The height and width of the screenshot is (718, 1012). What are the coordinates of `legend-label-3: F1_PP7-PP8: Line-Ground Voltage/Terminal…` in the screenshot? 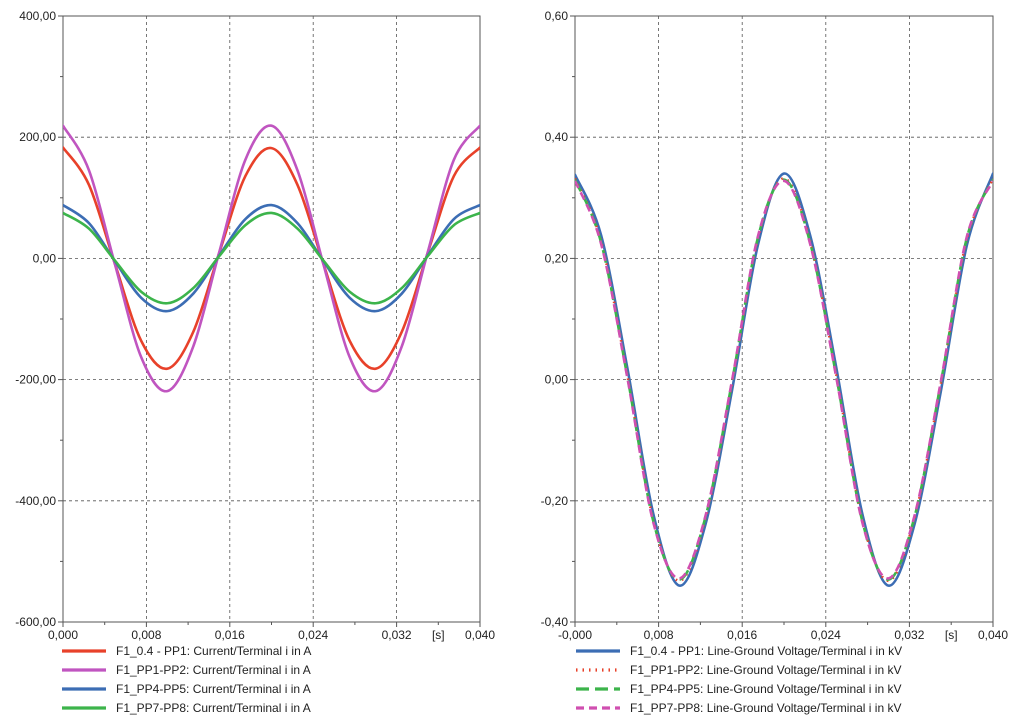 It's located at (765, 708).